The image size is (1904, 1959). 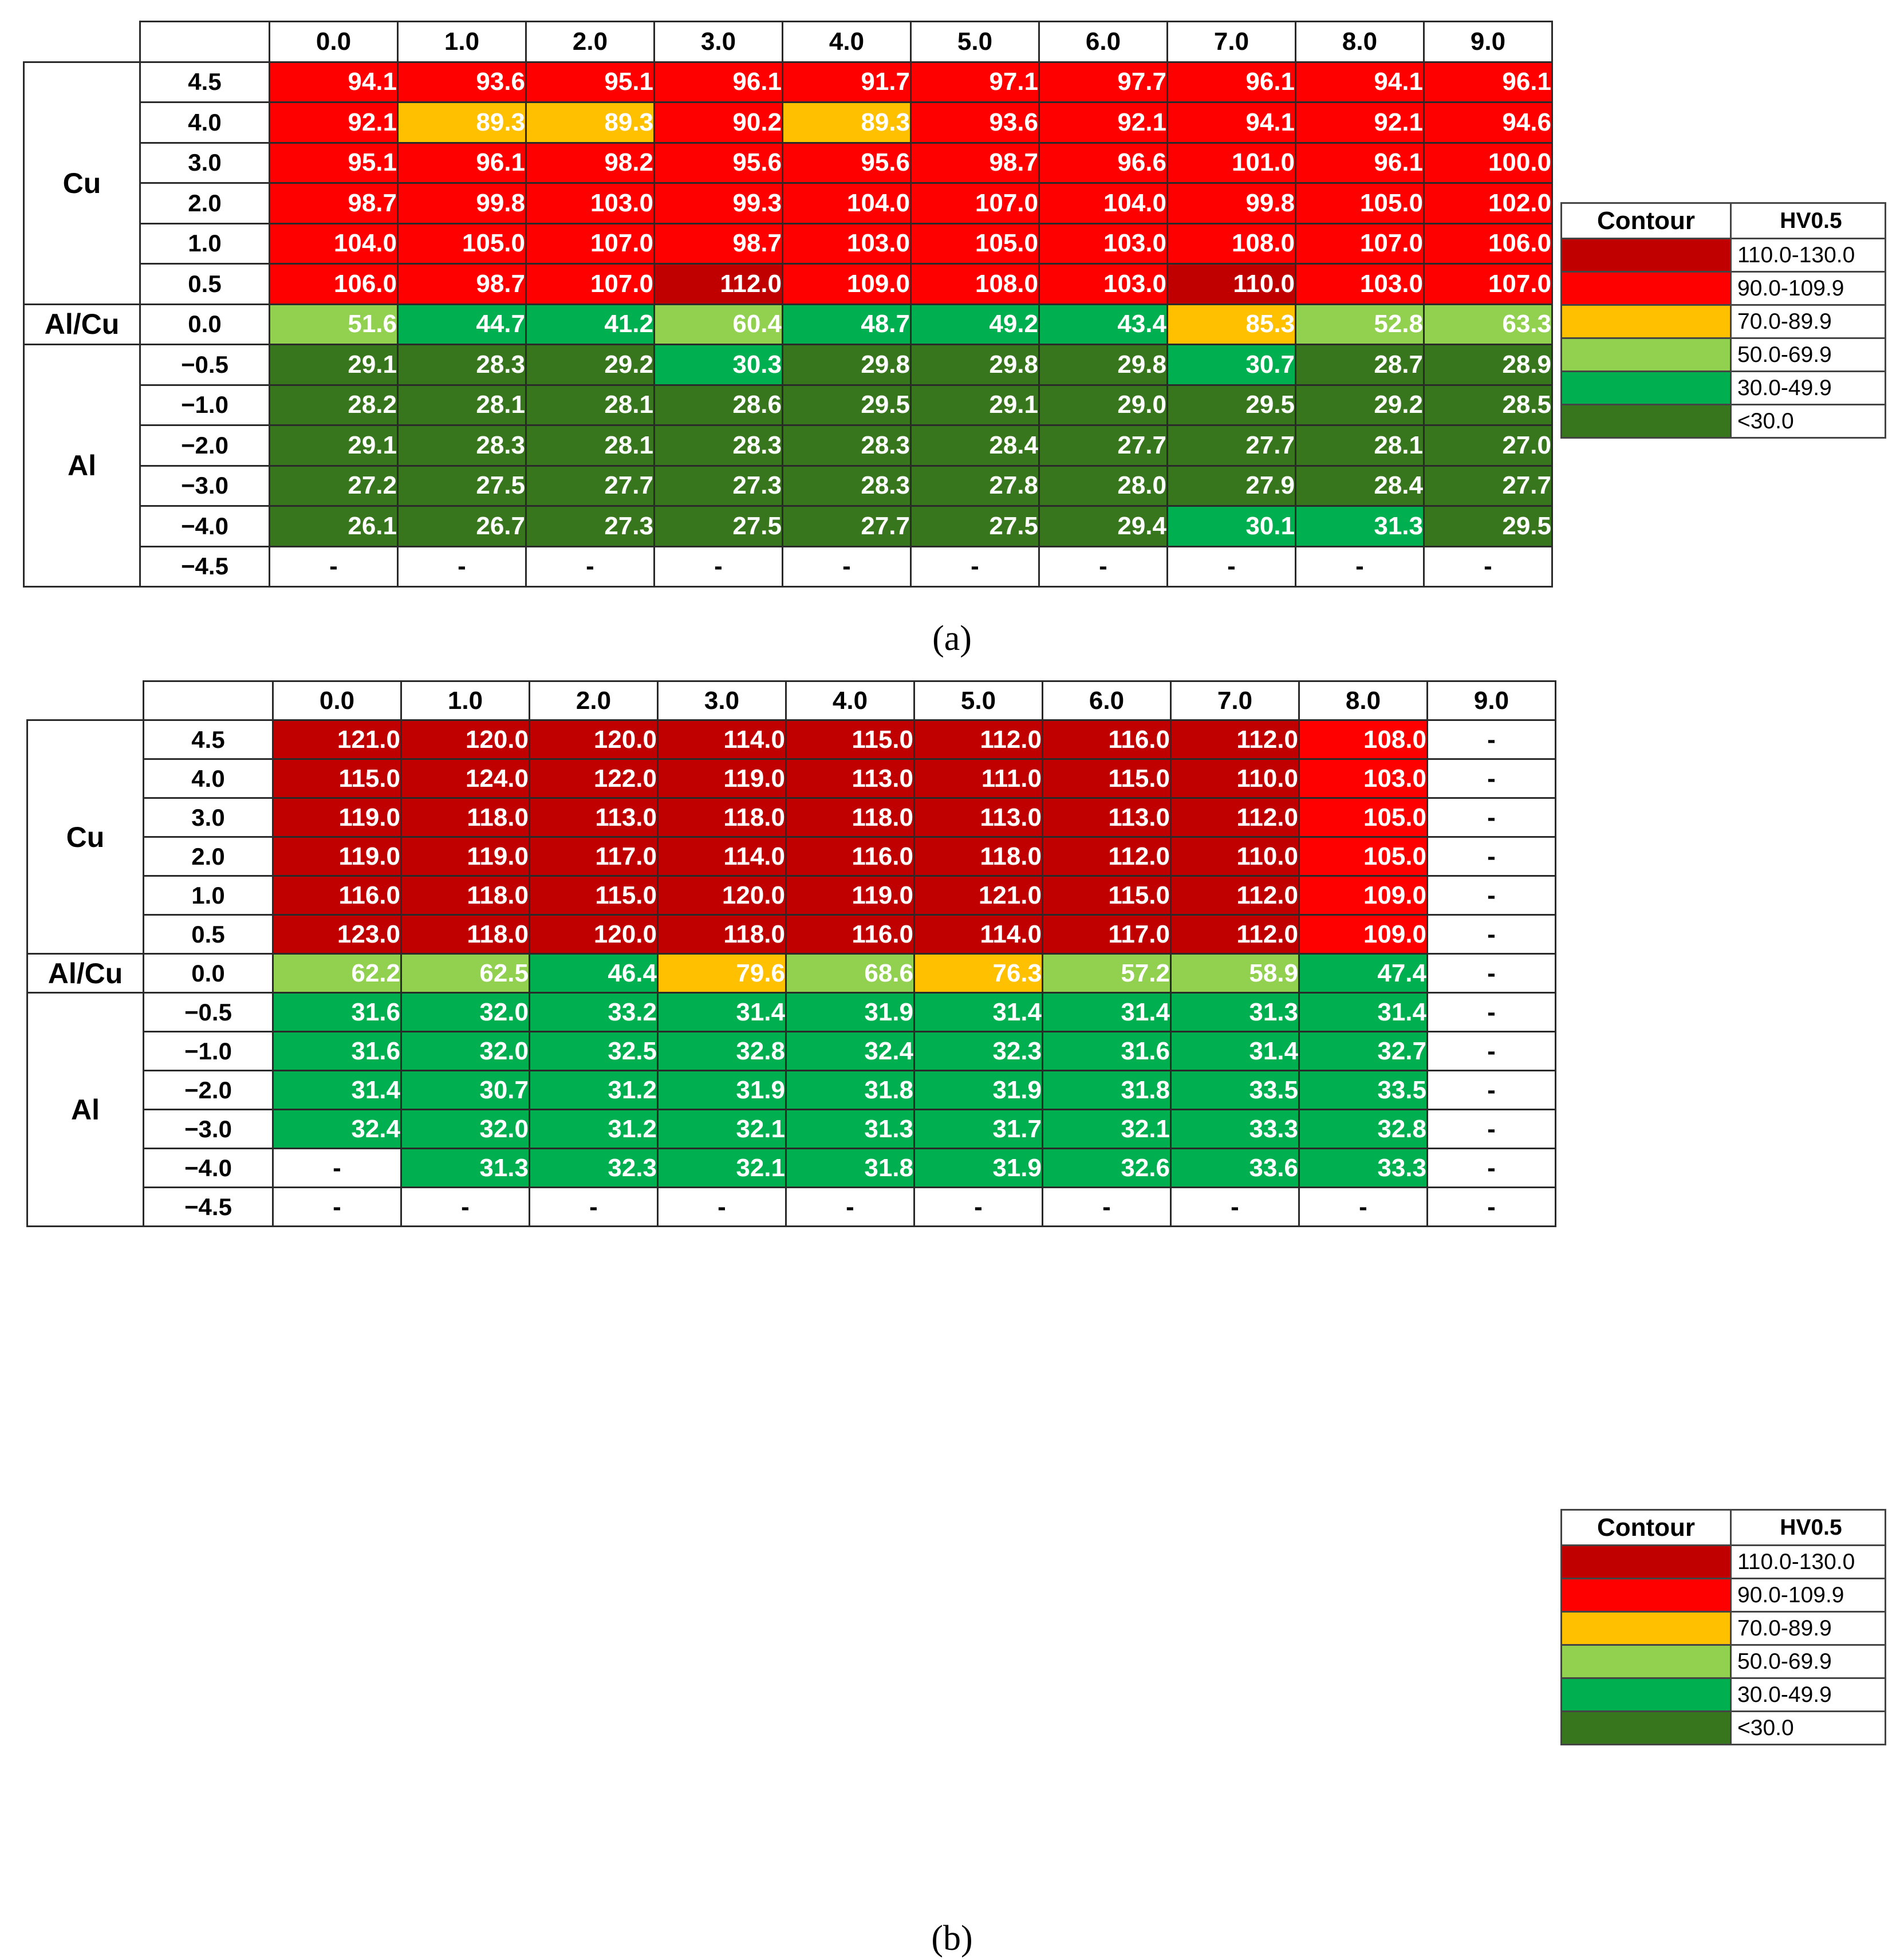 I want to click on value-cell: 33.3, so click(x=1363, y=1168).